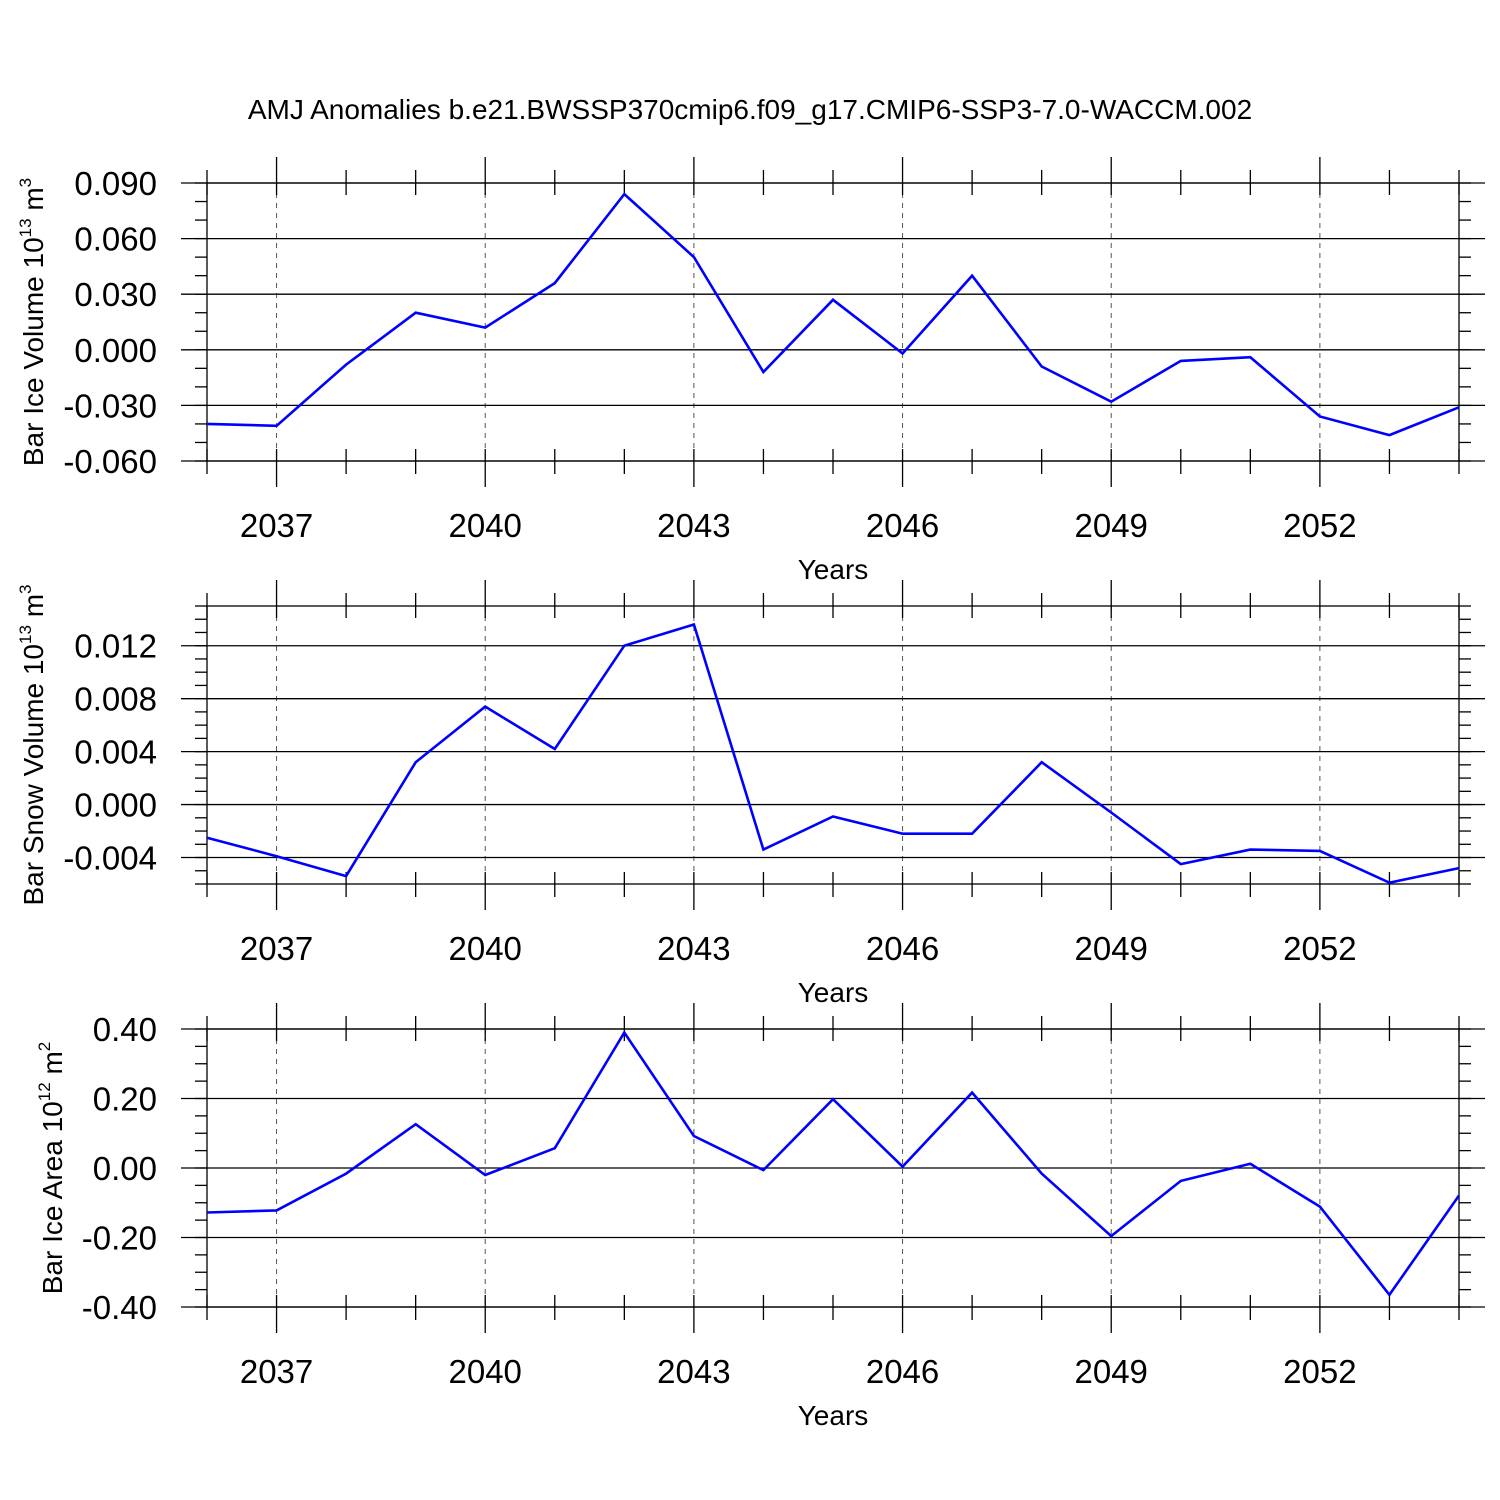 This screenshot has width=1500, height=1500. I want to click on y-axis-label-main: Bar Ice Area 10, so click(52, 1197).